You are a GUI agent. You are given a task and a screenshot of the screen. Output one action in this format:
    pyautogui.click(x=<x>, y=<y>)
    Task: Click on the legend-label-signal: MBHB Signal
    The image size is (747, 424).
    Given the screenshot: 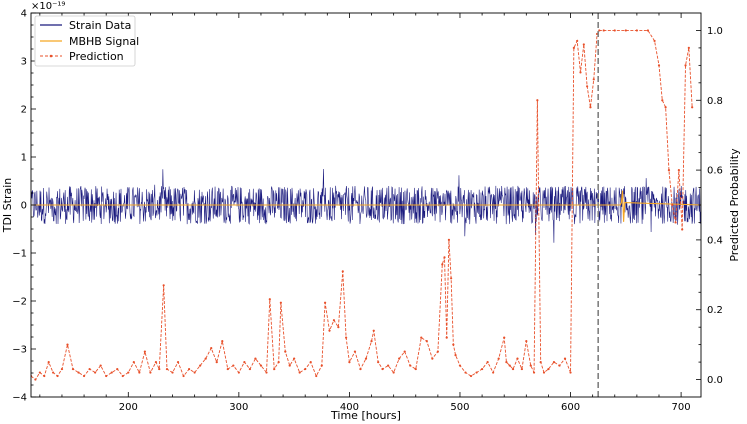 What is the action you would take?
    pyautogui.click(x=104, y=41)
    